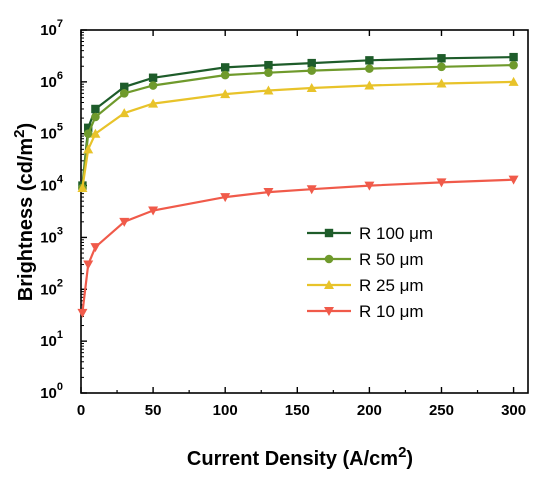 Image resolution: width=550 pixels, height=480 pixels. Describe the element at coordinates (369, 410) in the screenshot. I see `x-tick-label: 200` at that location.